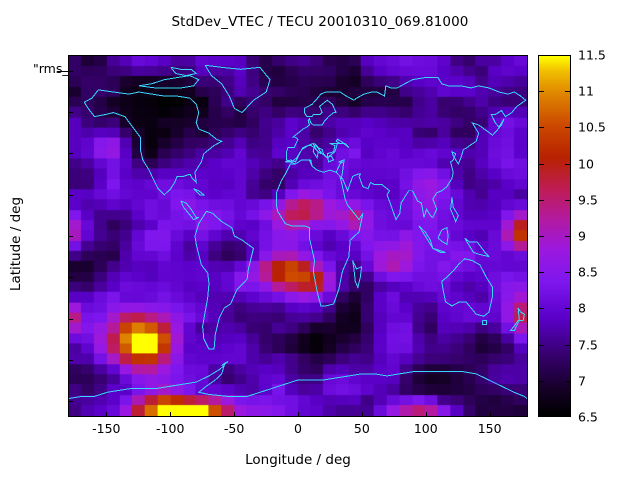 The image size is (640, 480). I want to click on colorbar-tick-label: 10, so click(586, 164).